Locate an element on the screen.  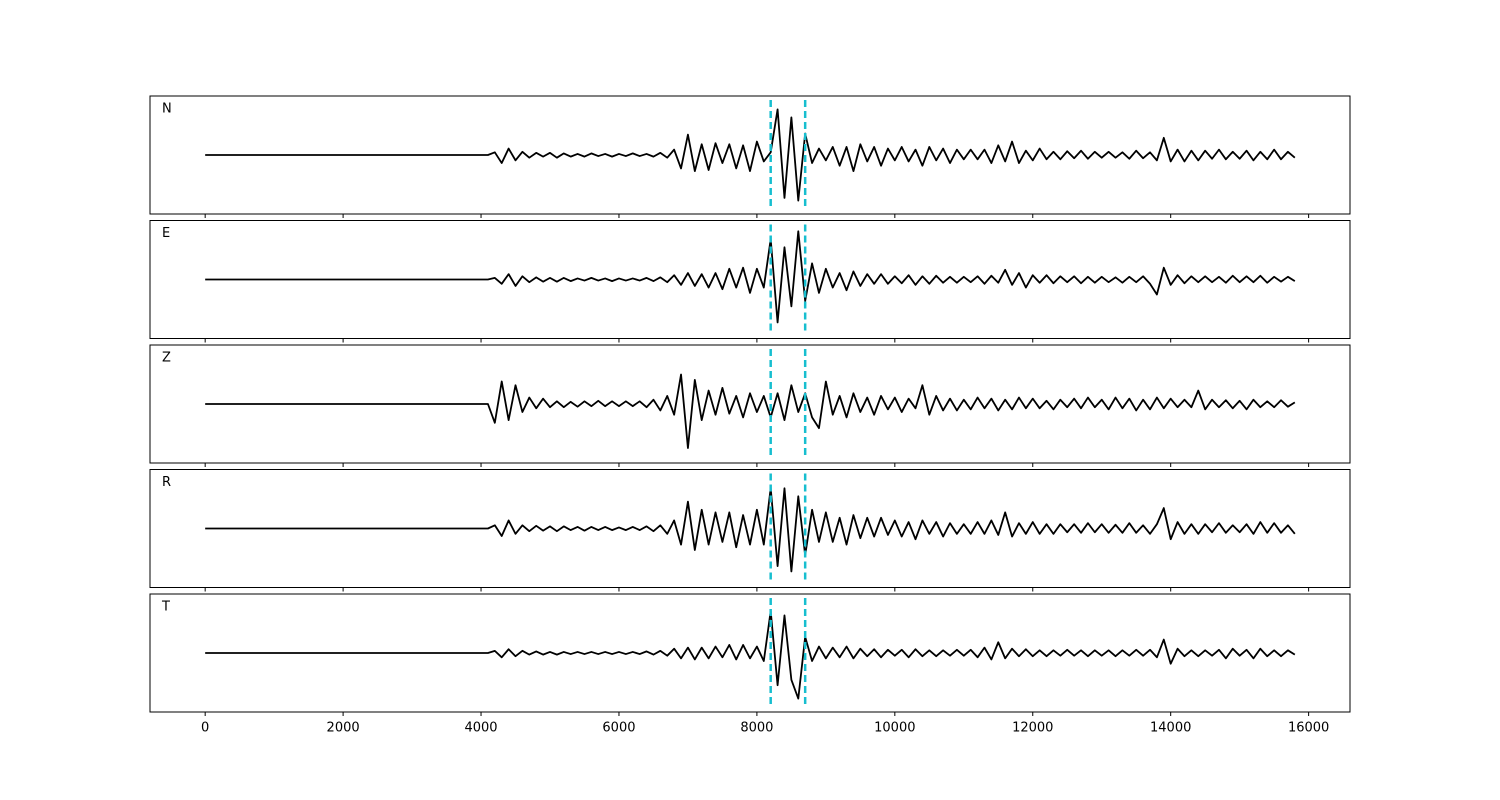
panel-label: R is located at coordinates (166, 482).